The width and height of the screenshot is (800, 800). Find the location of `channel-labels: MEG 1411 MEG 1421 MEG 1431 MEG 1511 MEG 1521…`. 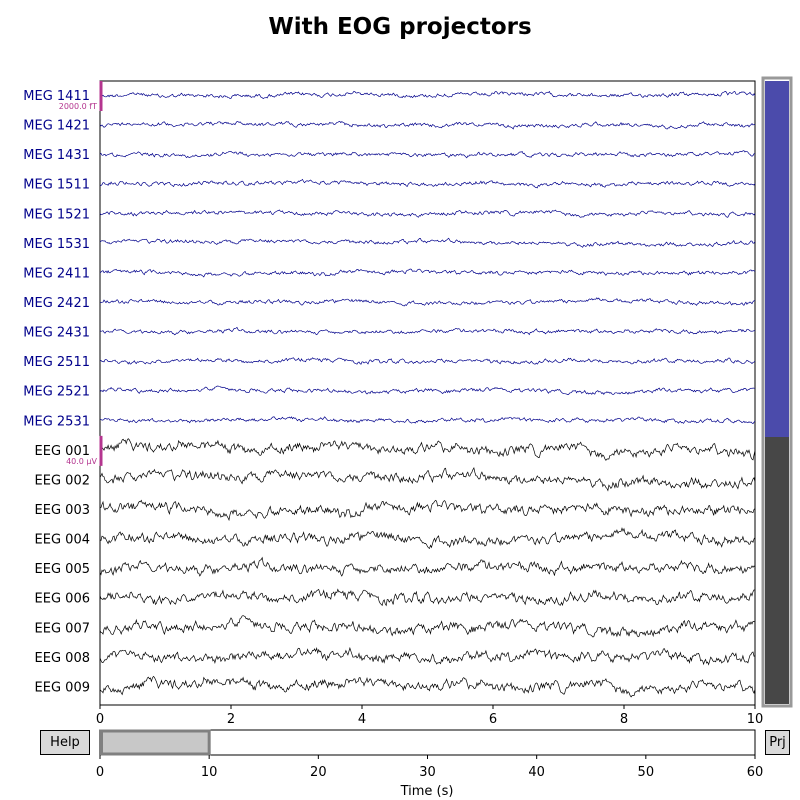

channel-labels: MEG 1411 MEG 1421 MEG 1431 MEG 1511 MEG 1521… is located at coordinates (56, 392).